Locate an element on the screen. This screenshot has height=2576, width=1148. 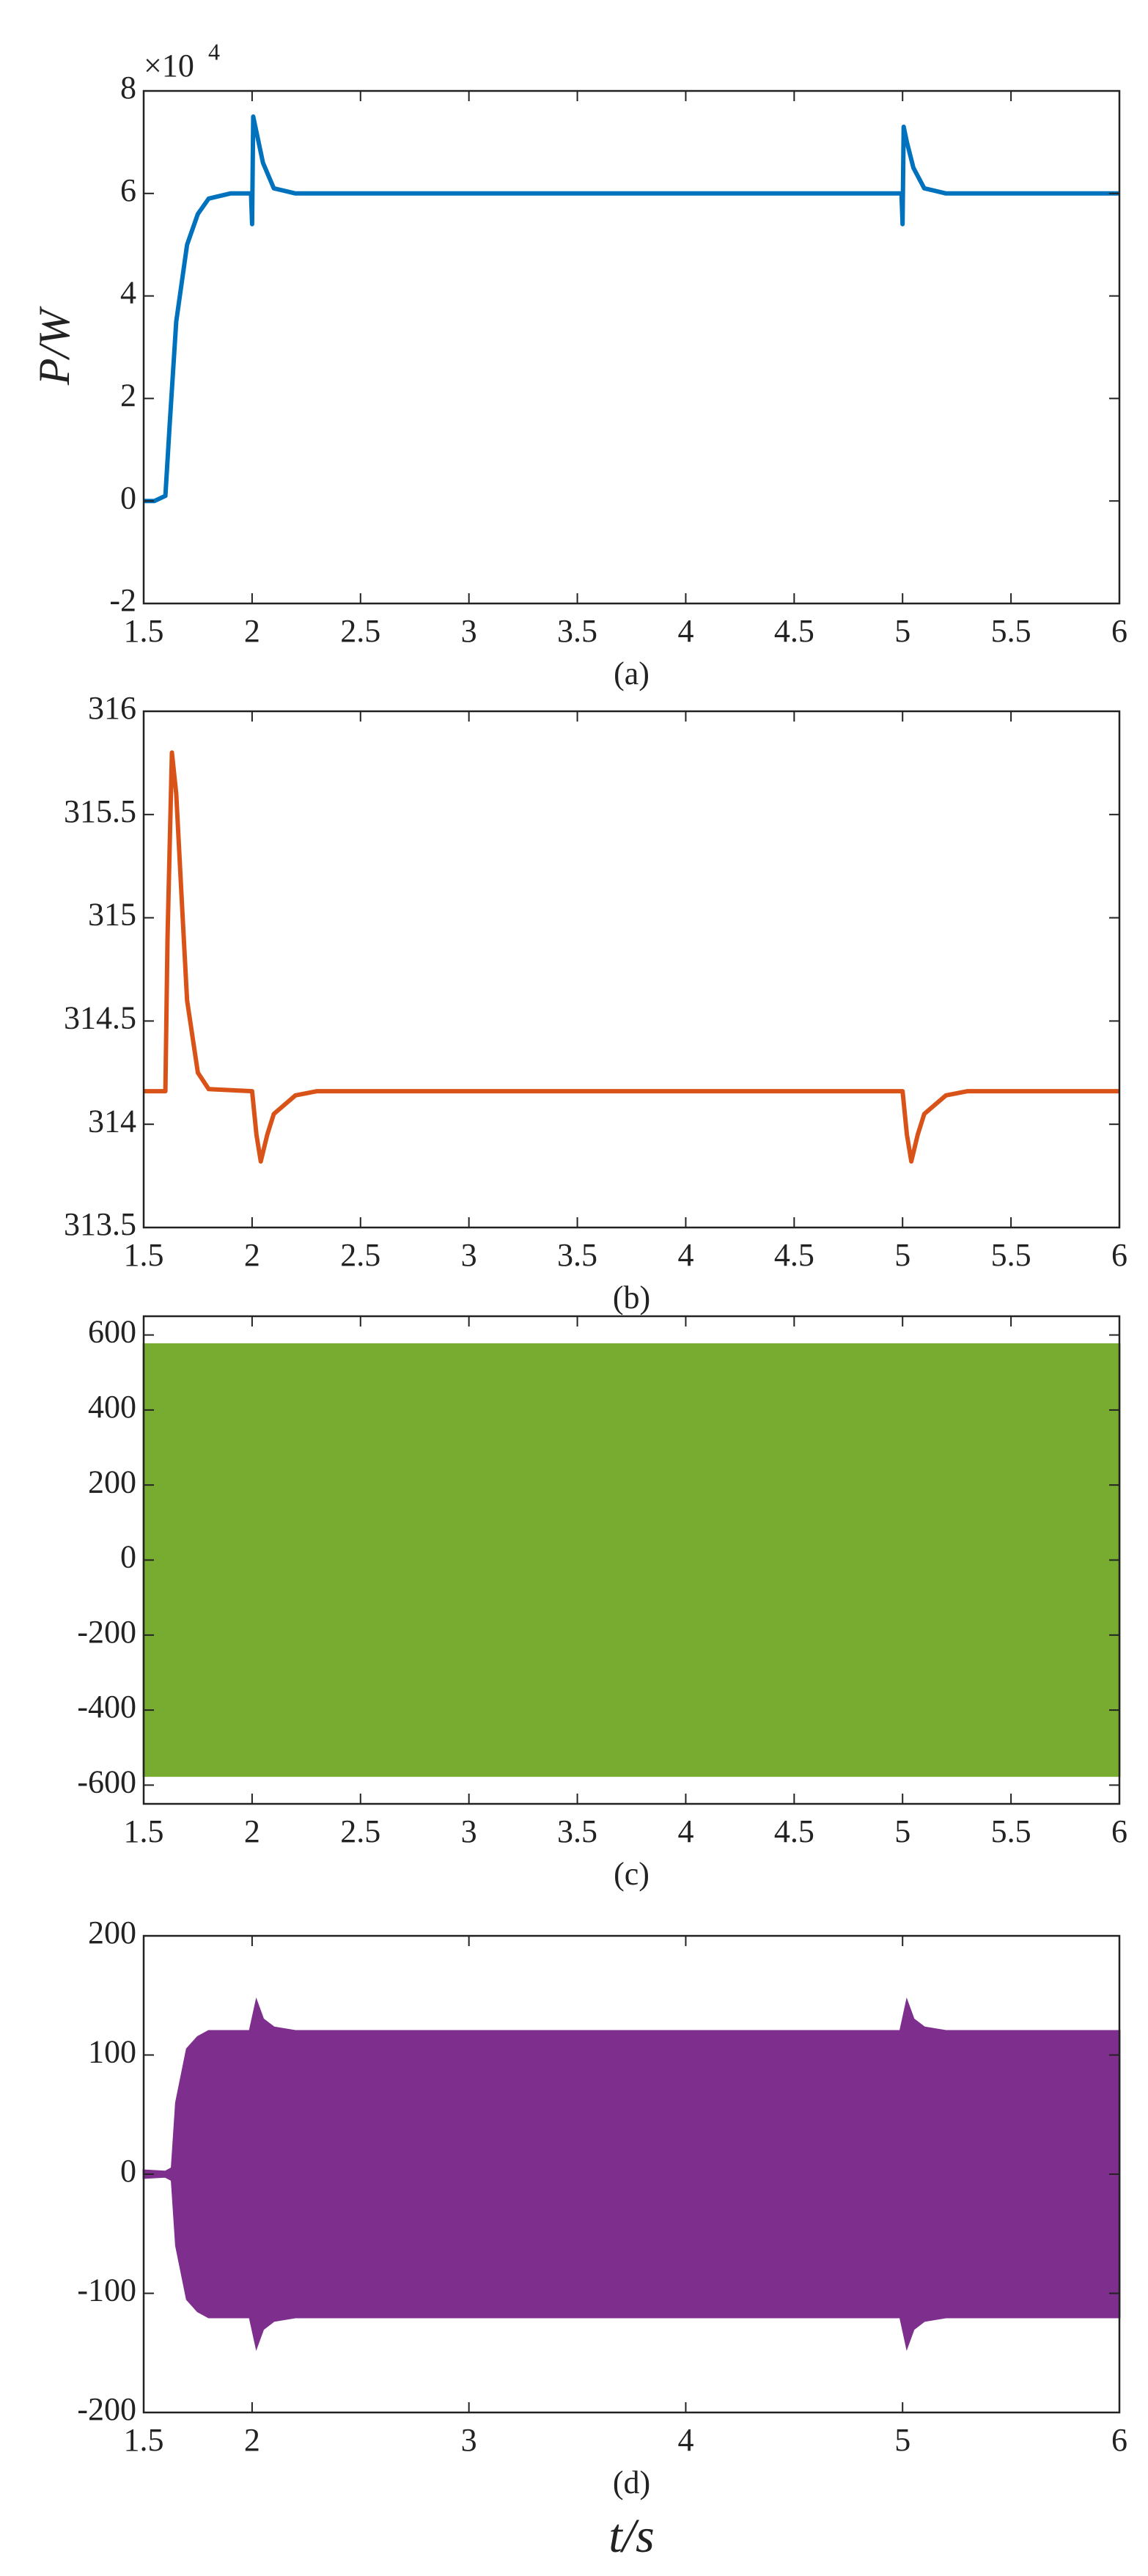
y-tick-label: 316 is located at coordinates (112, 708).